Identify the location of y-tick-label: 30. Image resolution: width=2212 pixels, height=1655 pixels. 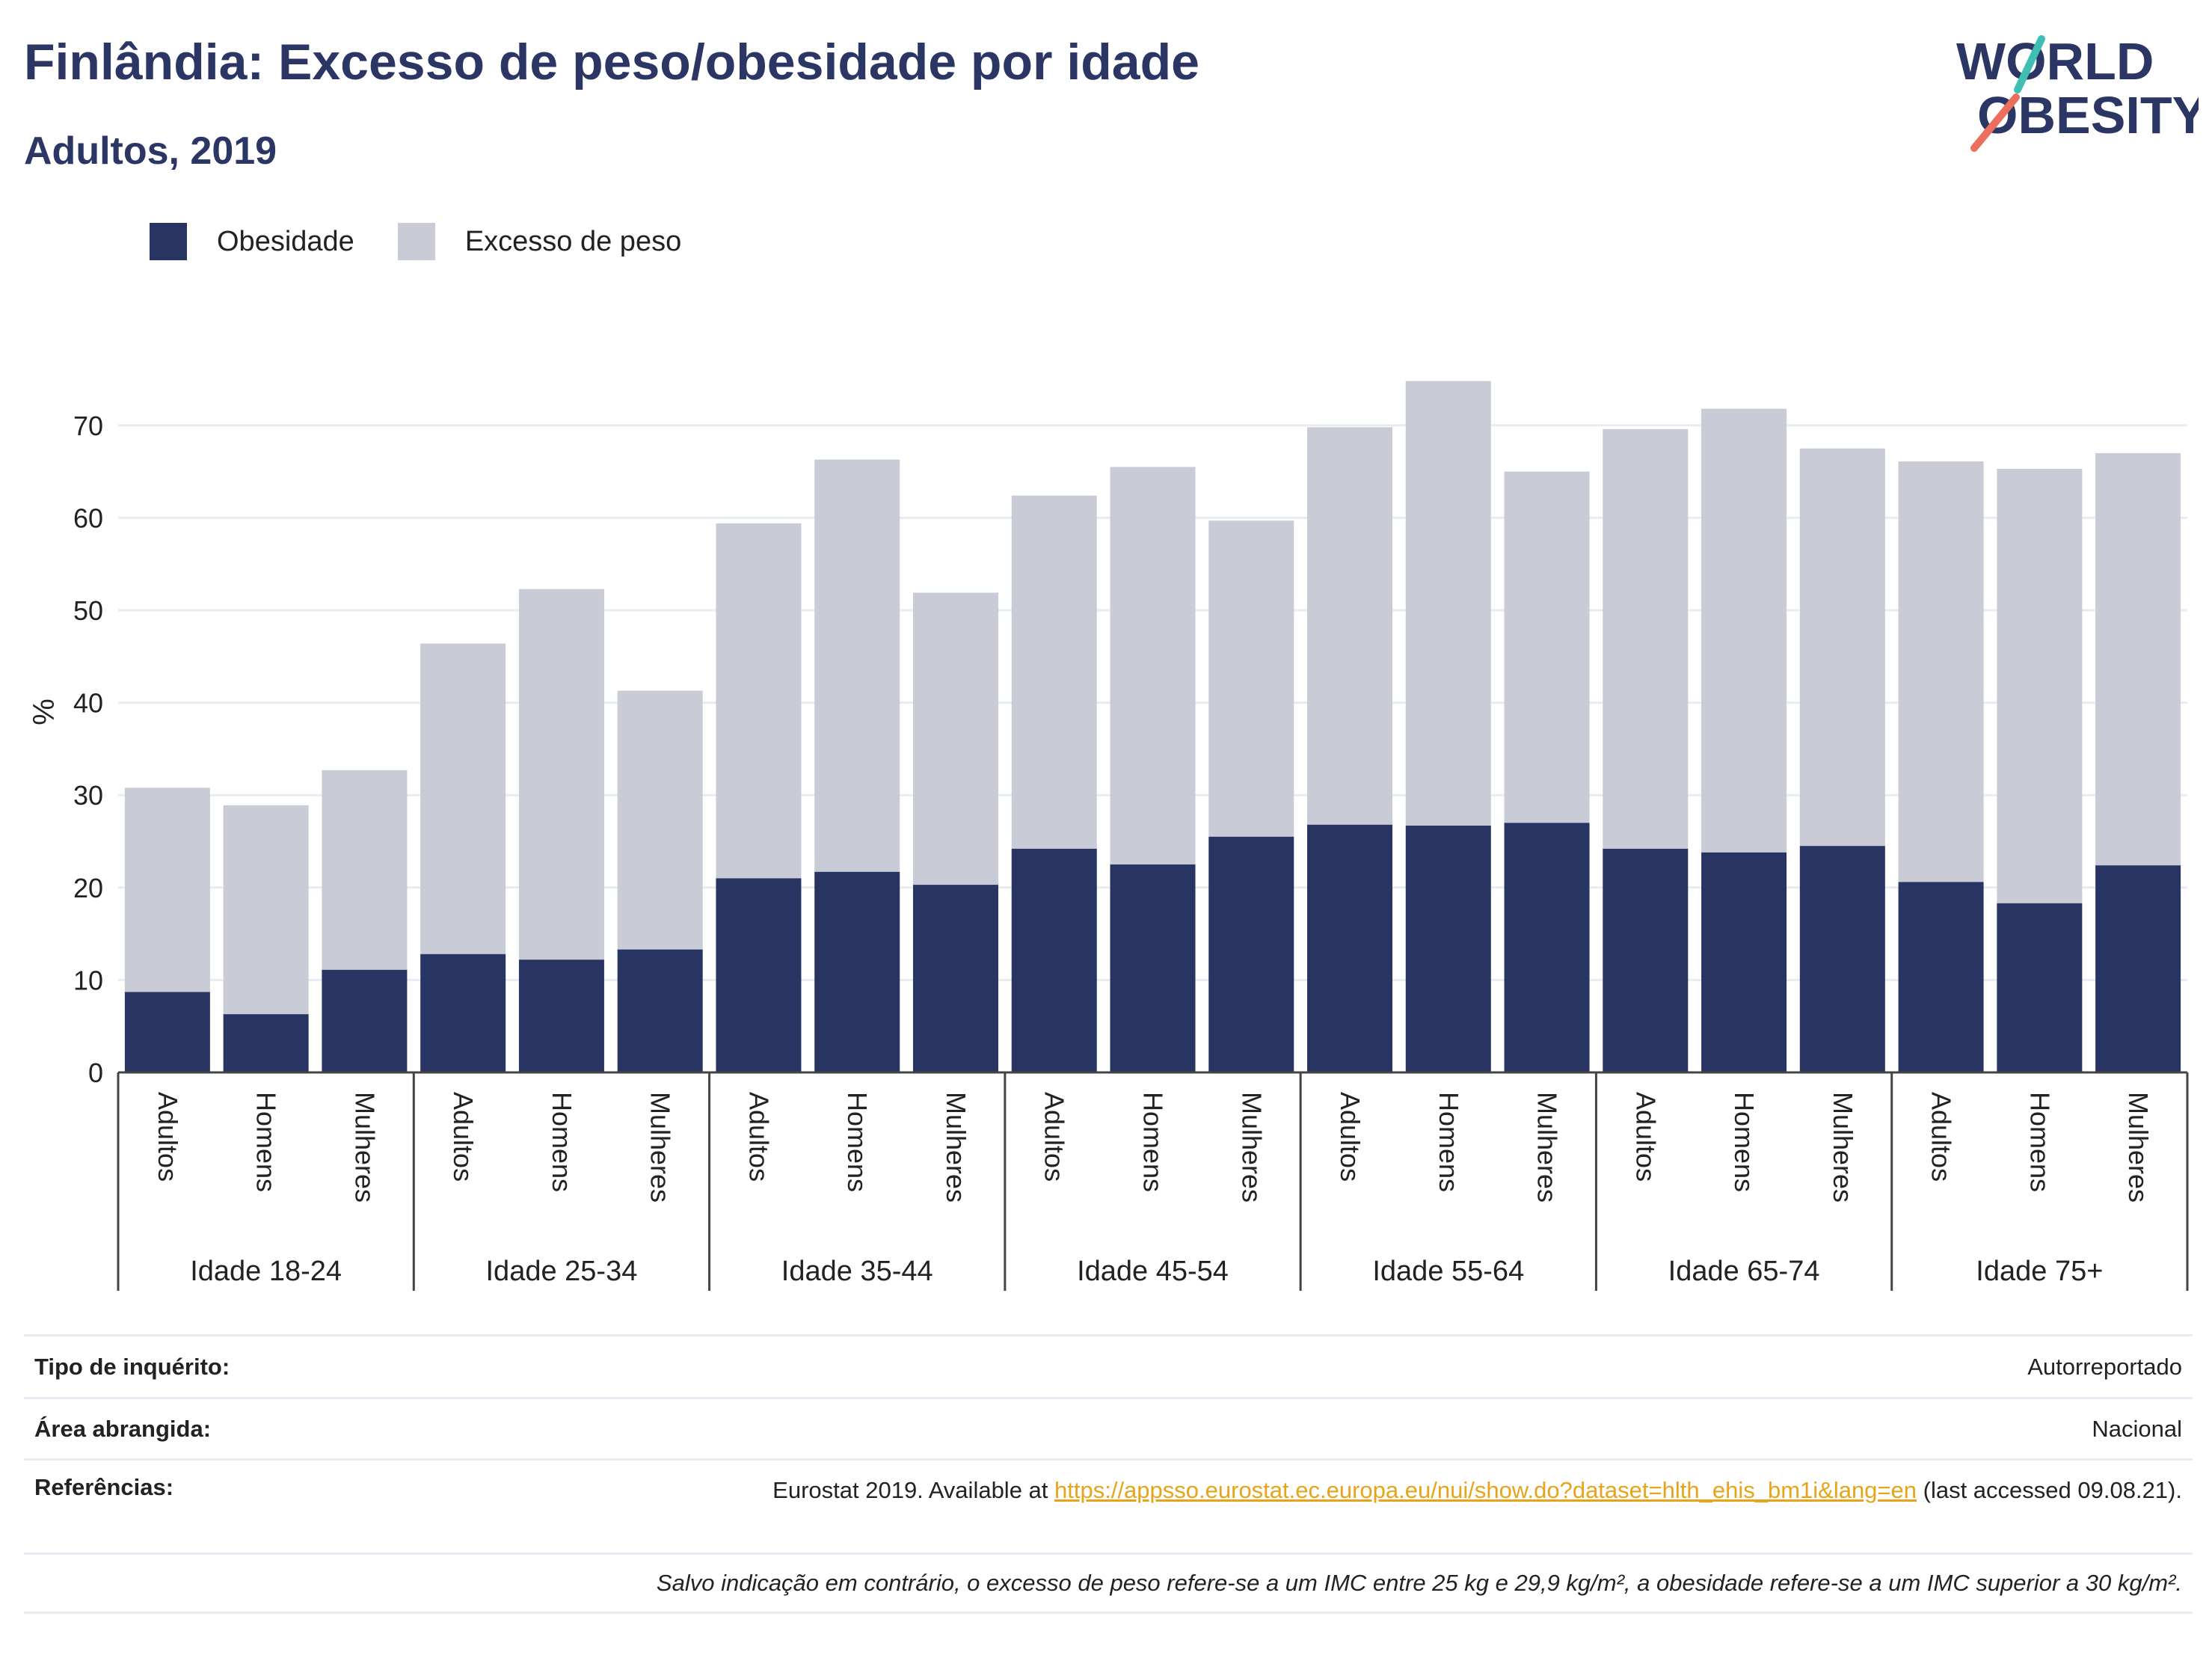
(88, 795).